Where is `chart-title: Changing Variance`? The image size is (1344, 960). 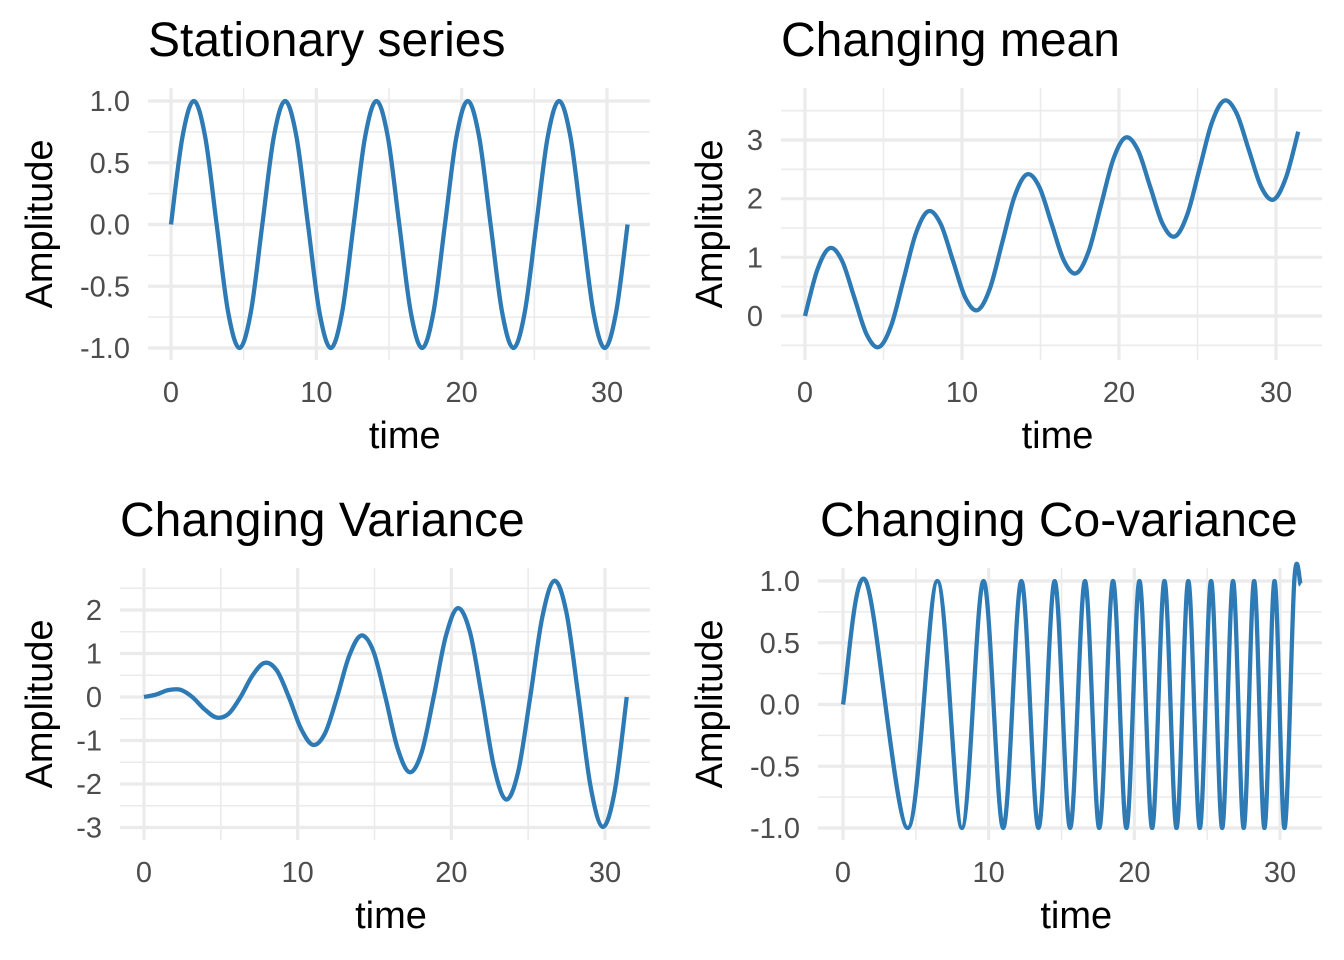 chart-title: Changing Variance is located at coordinates (322, 520).